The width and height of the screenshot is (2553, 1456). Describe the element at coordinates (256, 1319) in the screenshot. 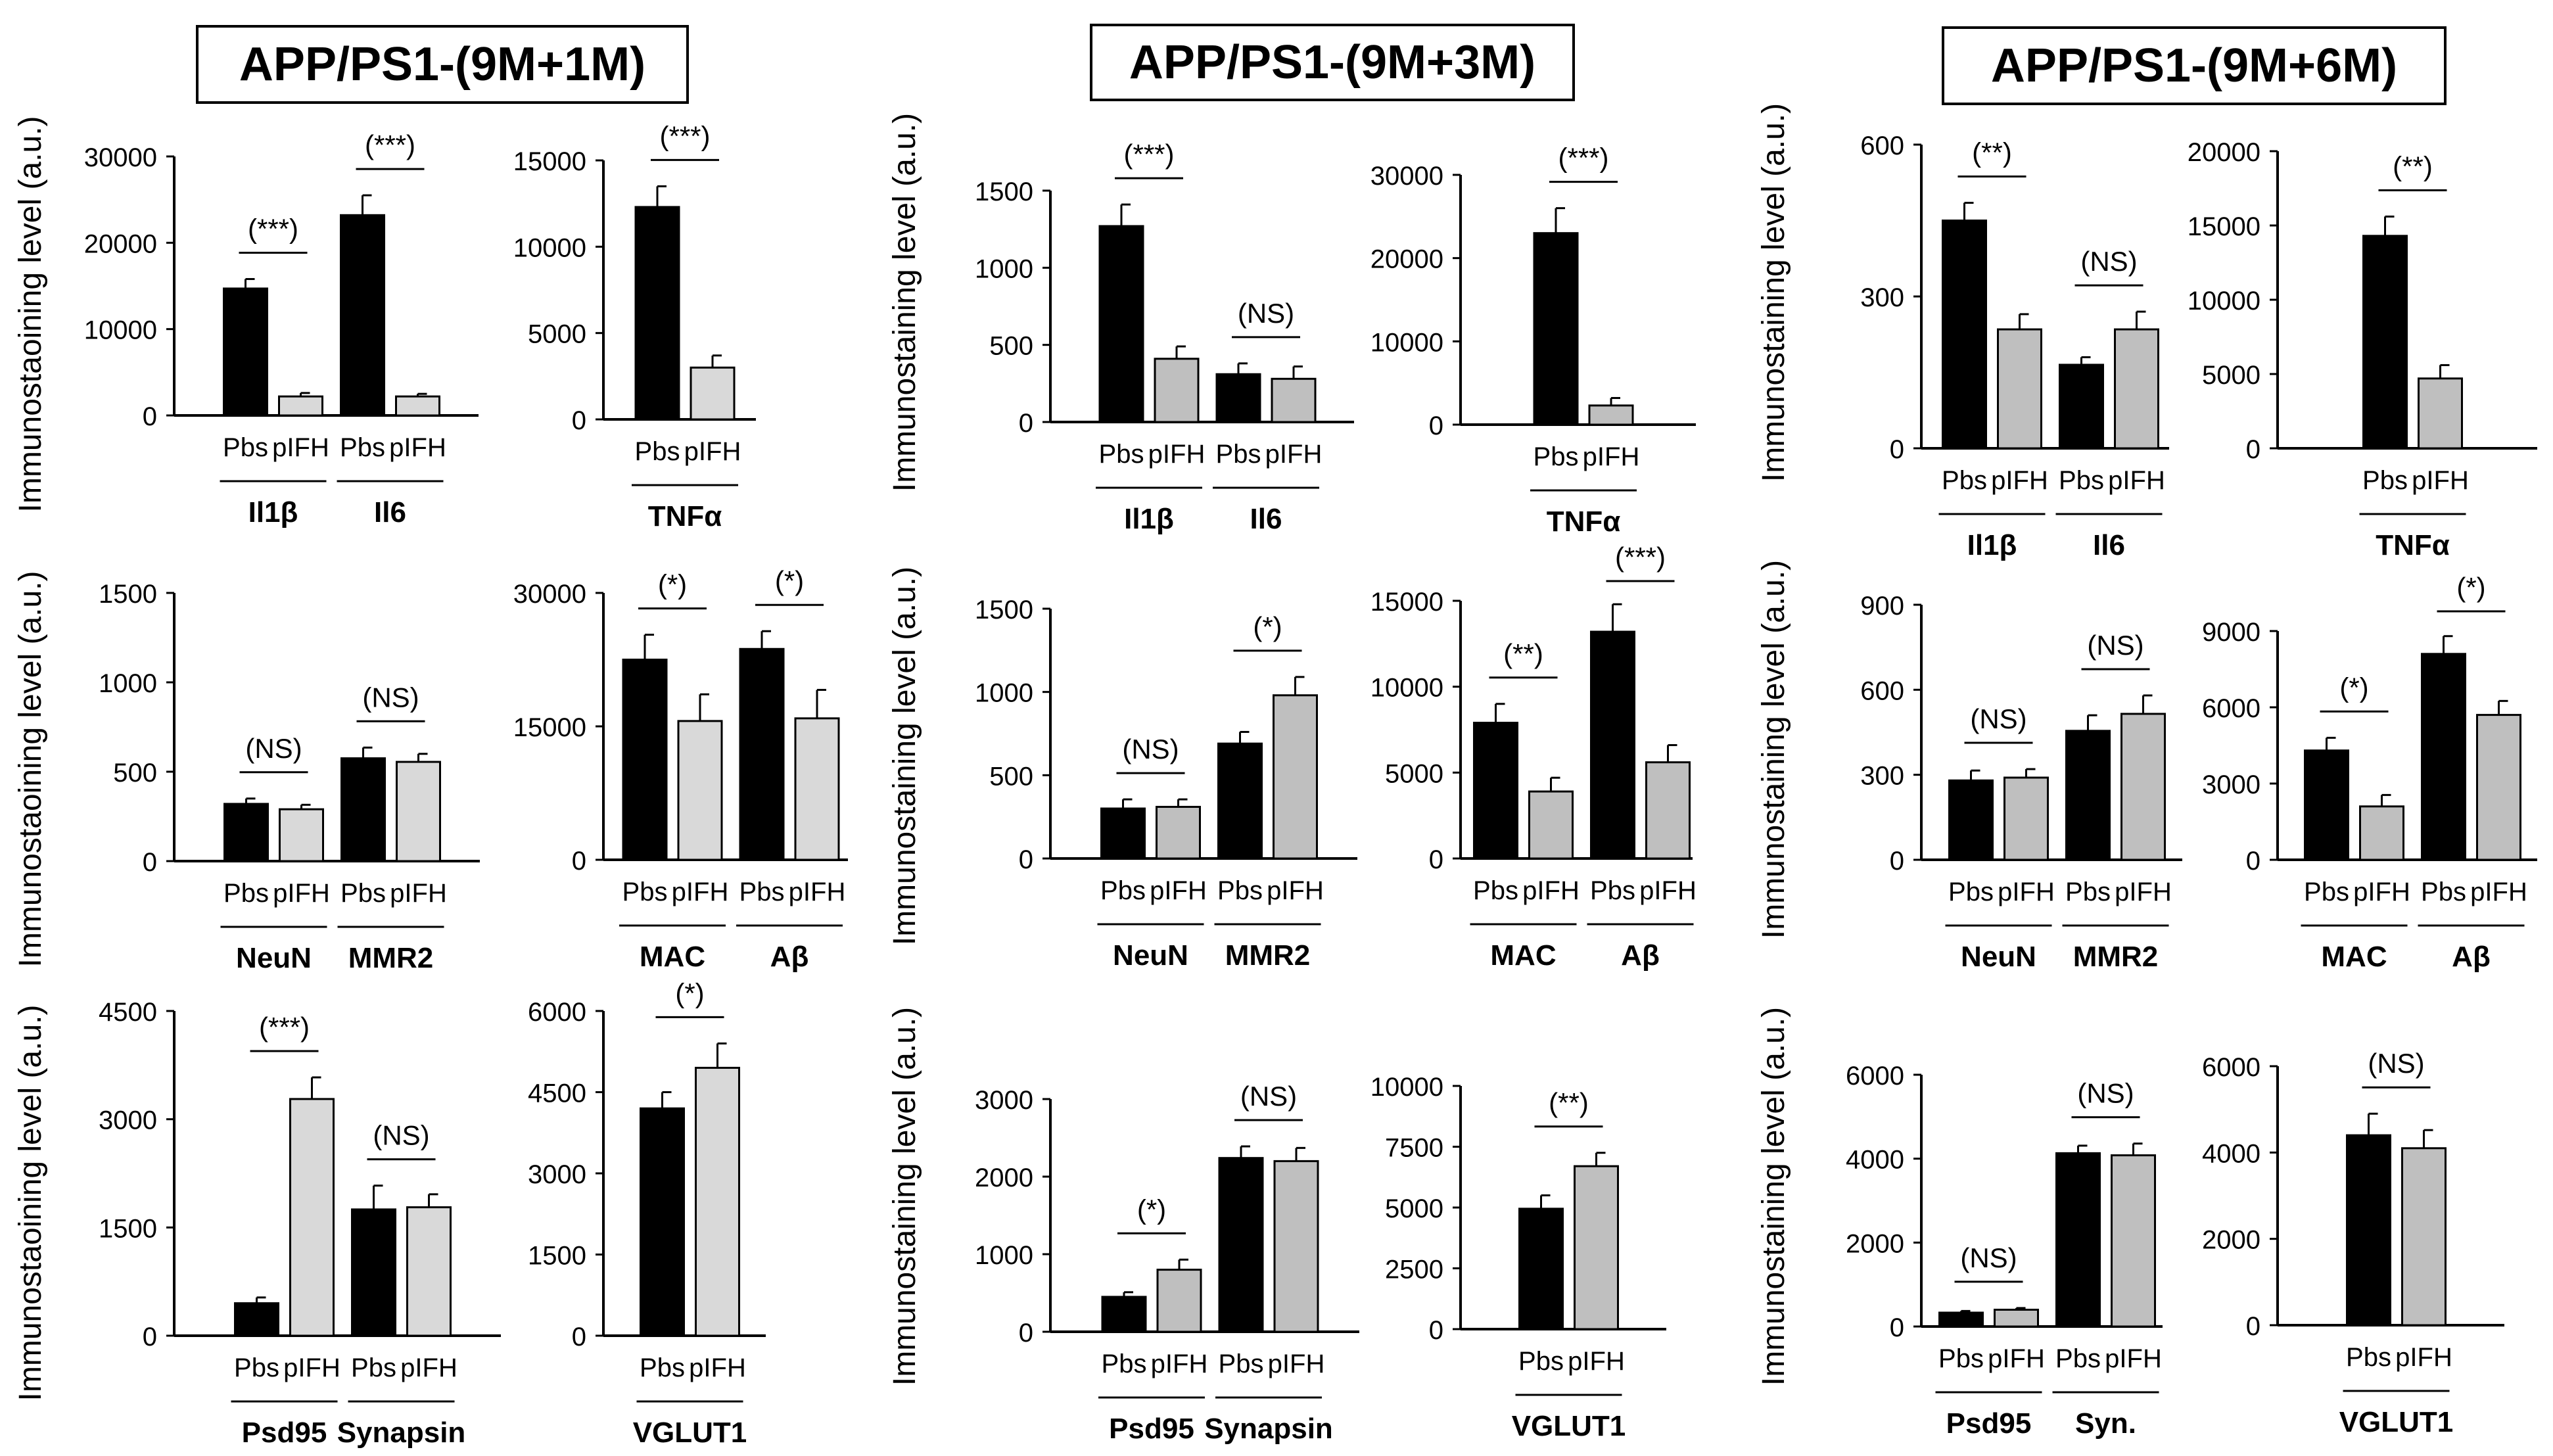

I see `bar-Psd95-Pbs` at that location.